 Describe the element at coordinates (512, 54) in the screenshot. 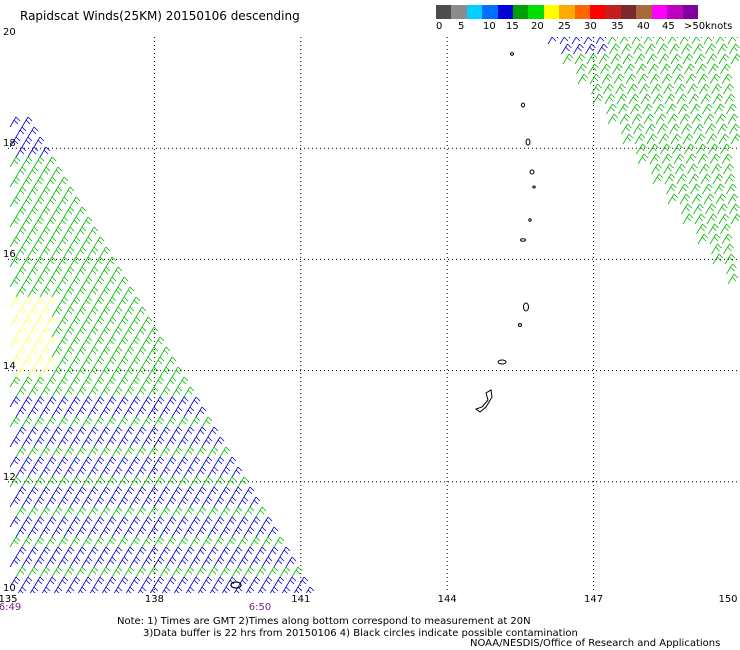

I see `island-outline` at that location.